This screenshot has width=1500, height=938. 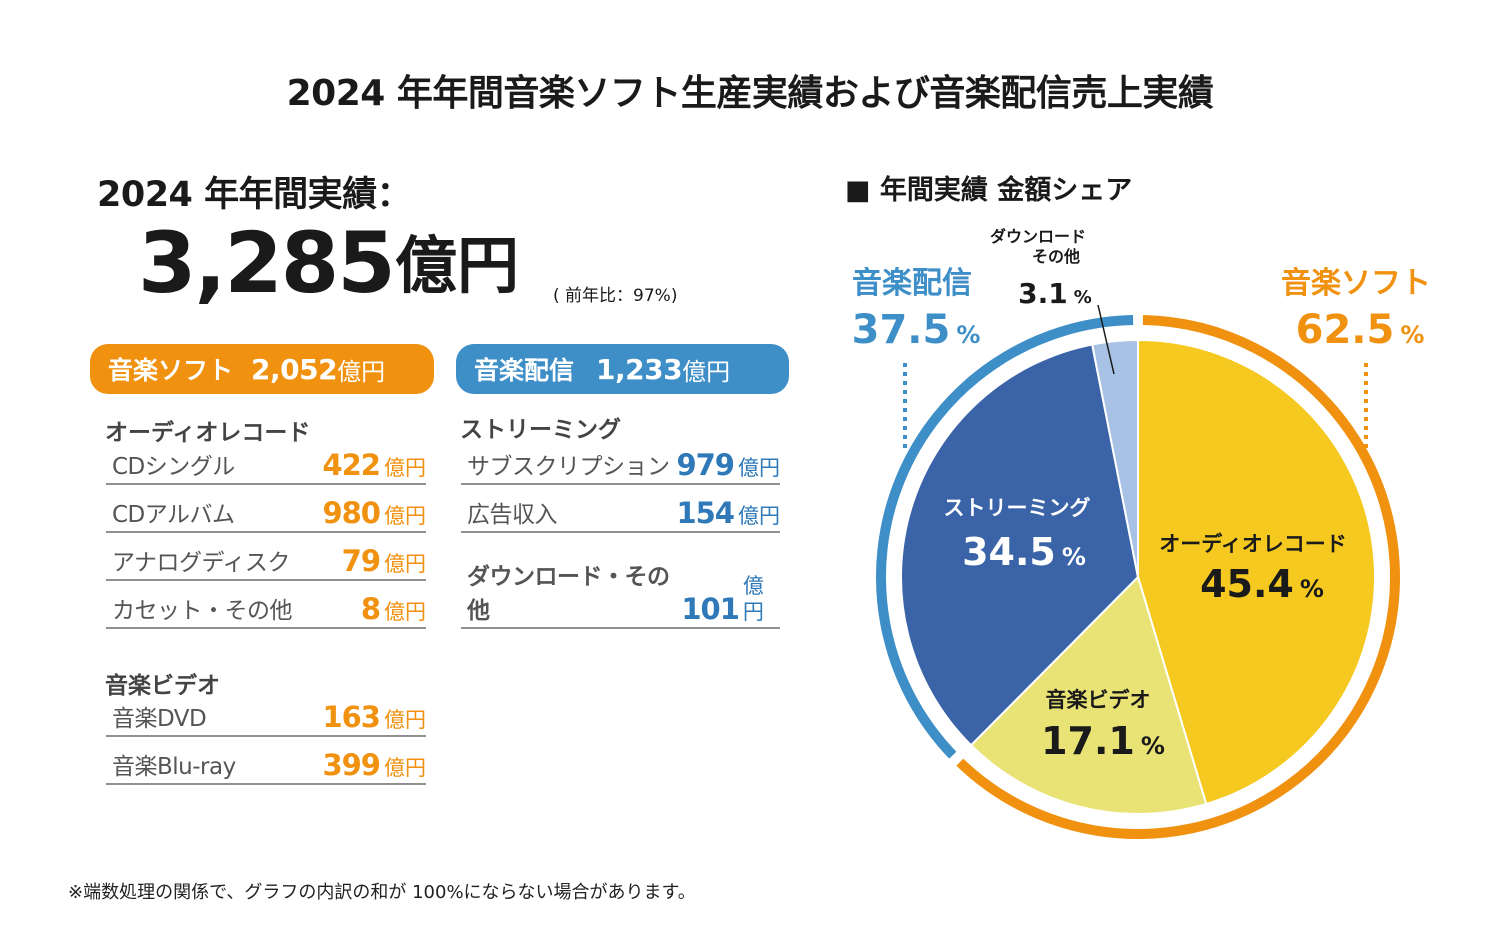 What do you see at coordinates (382, 892) in the screenshot?
I see `footnote: ※端数処理の関係で、グラフの内訳の和が 100%にならない場合があります。` at bounding box center [382, 892].